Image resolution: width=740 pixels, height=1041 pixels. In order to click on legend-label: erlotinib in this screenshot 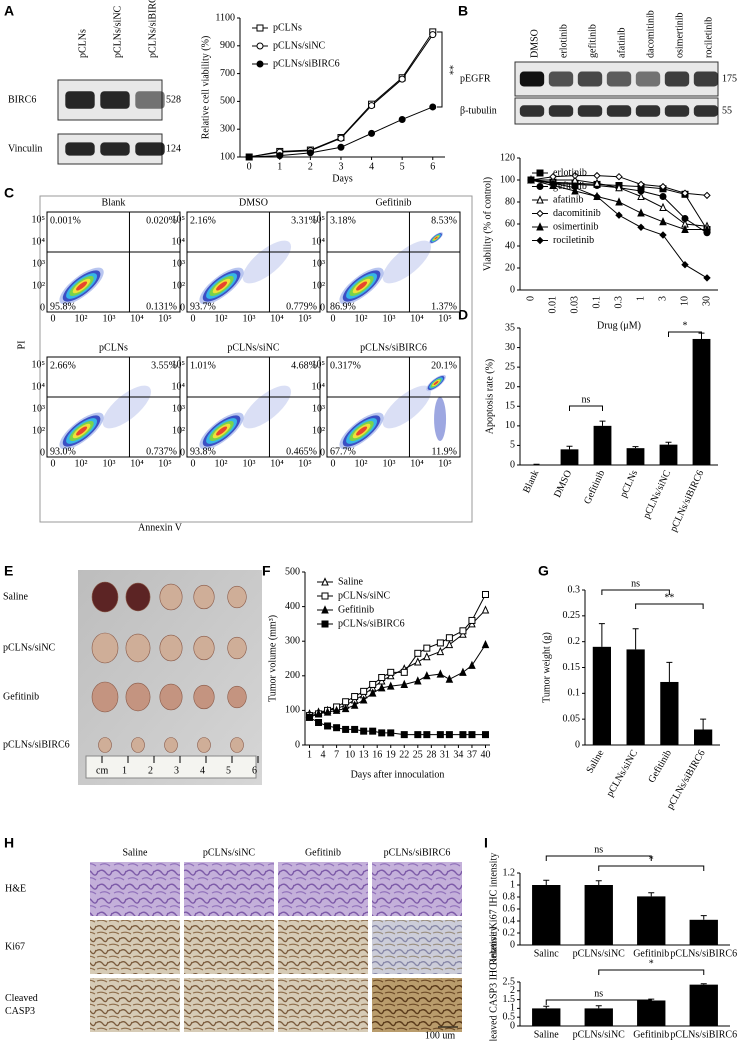, I will do `click(570, 172)`.